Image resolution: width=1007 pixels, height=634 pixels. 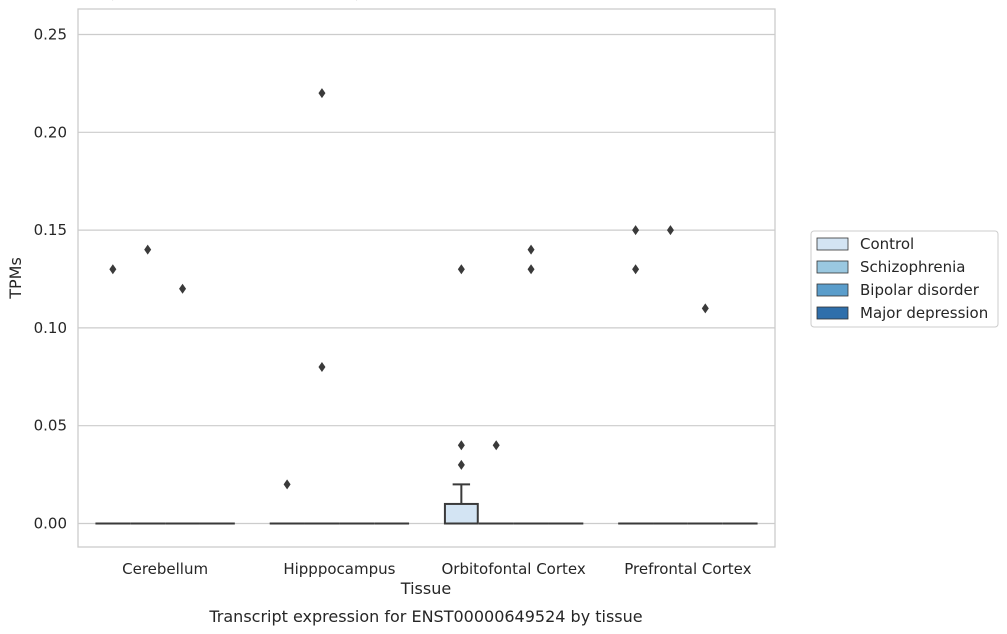 What do you see at coordinates (425, 588) in the screenshot?
I see `x-axis-title: Tissue` at bounding box center [425, 588].